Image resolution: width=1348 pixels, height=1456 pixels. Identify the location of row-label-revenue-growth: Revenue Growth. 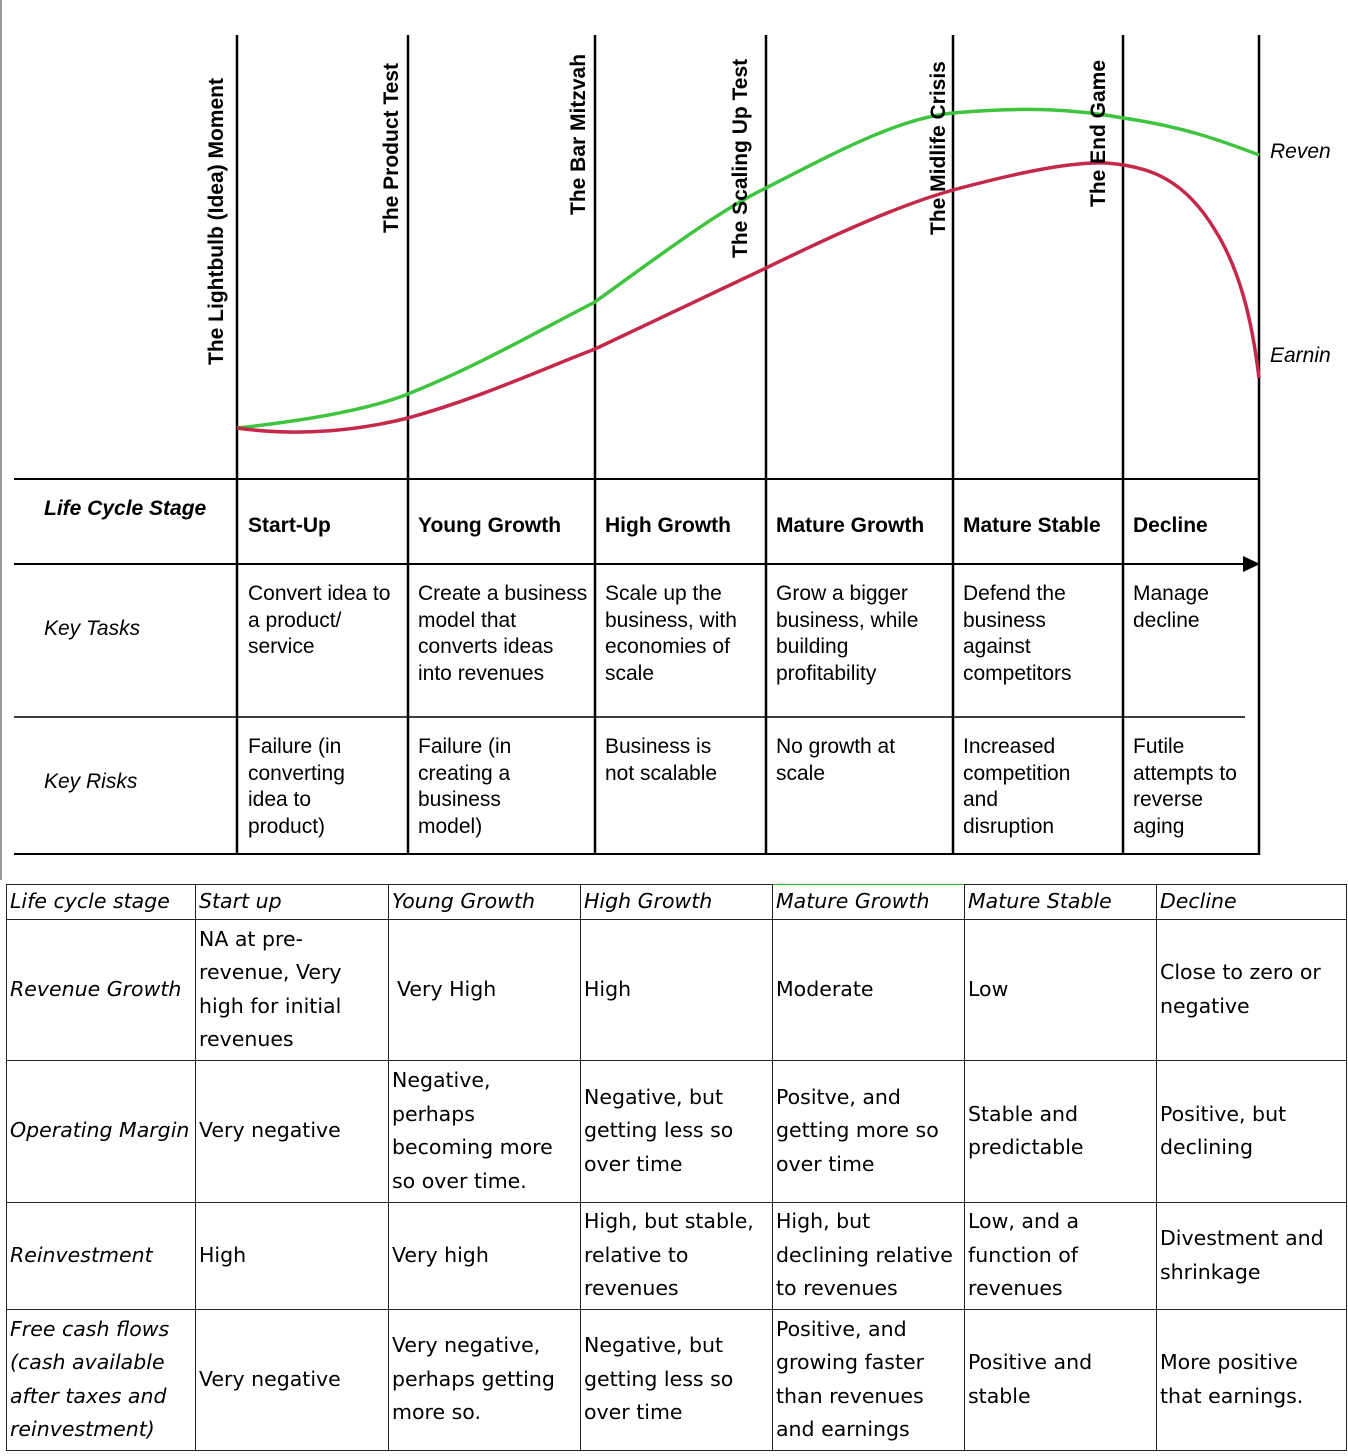
(101, 989).